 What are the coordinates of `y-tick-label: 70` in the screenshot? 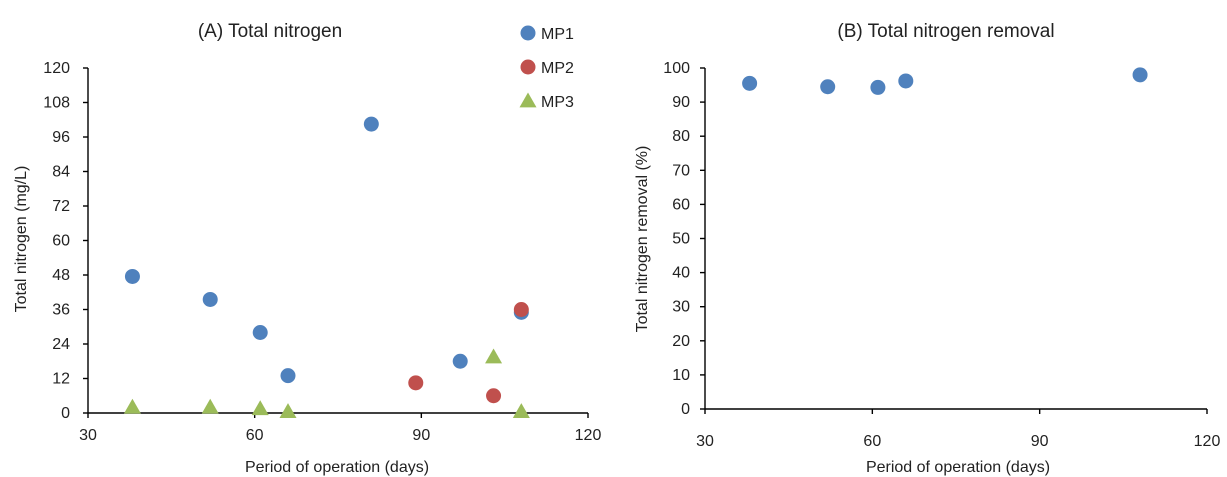 It's located at (681, 170).